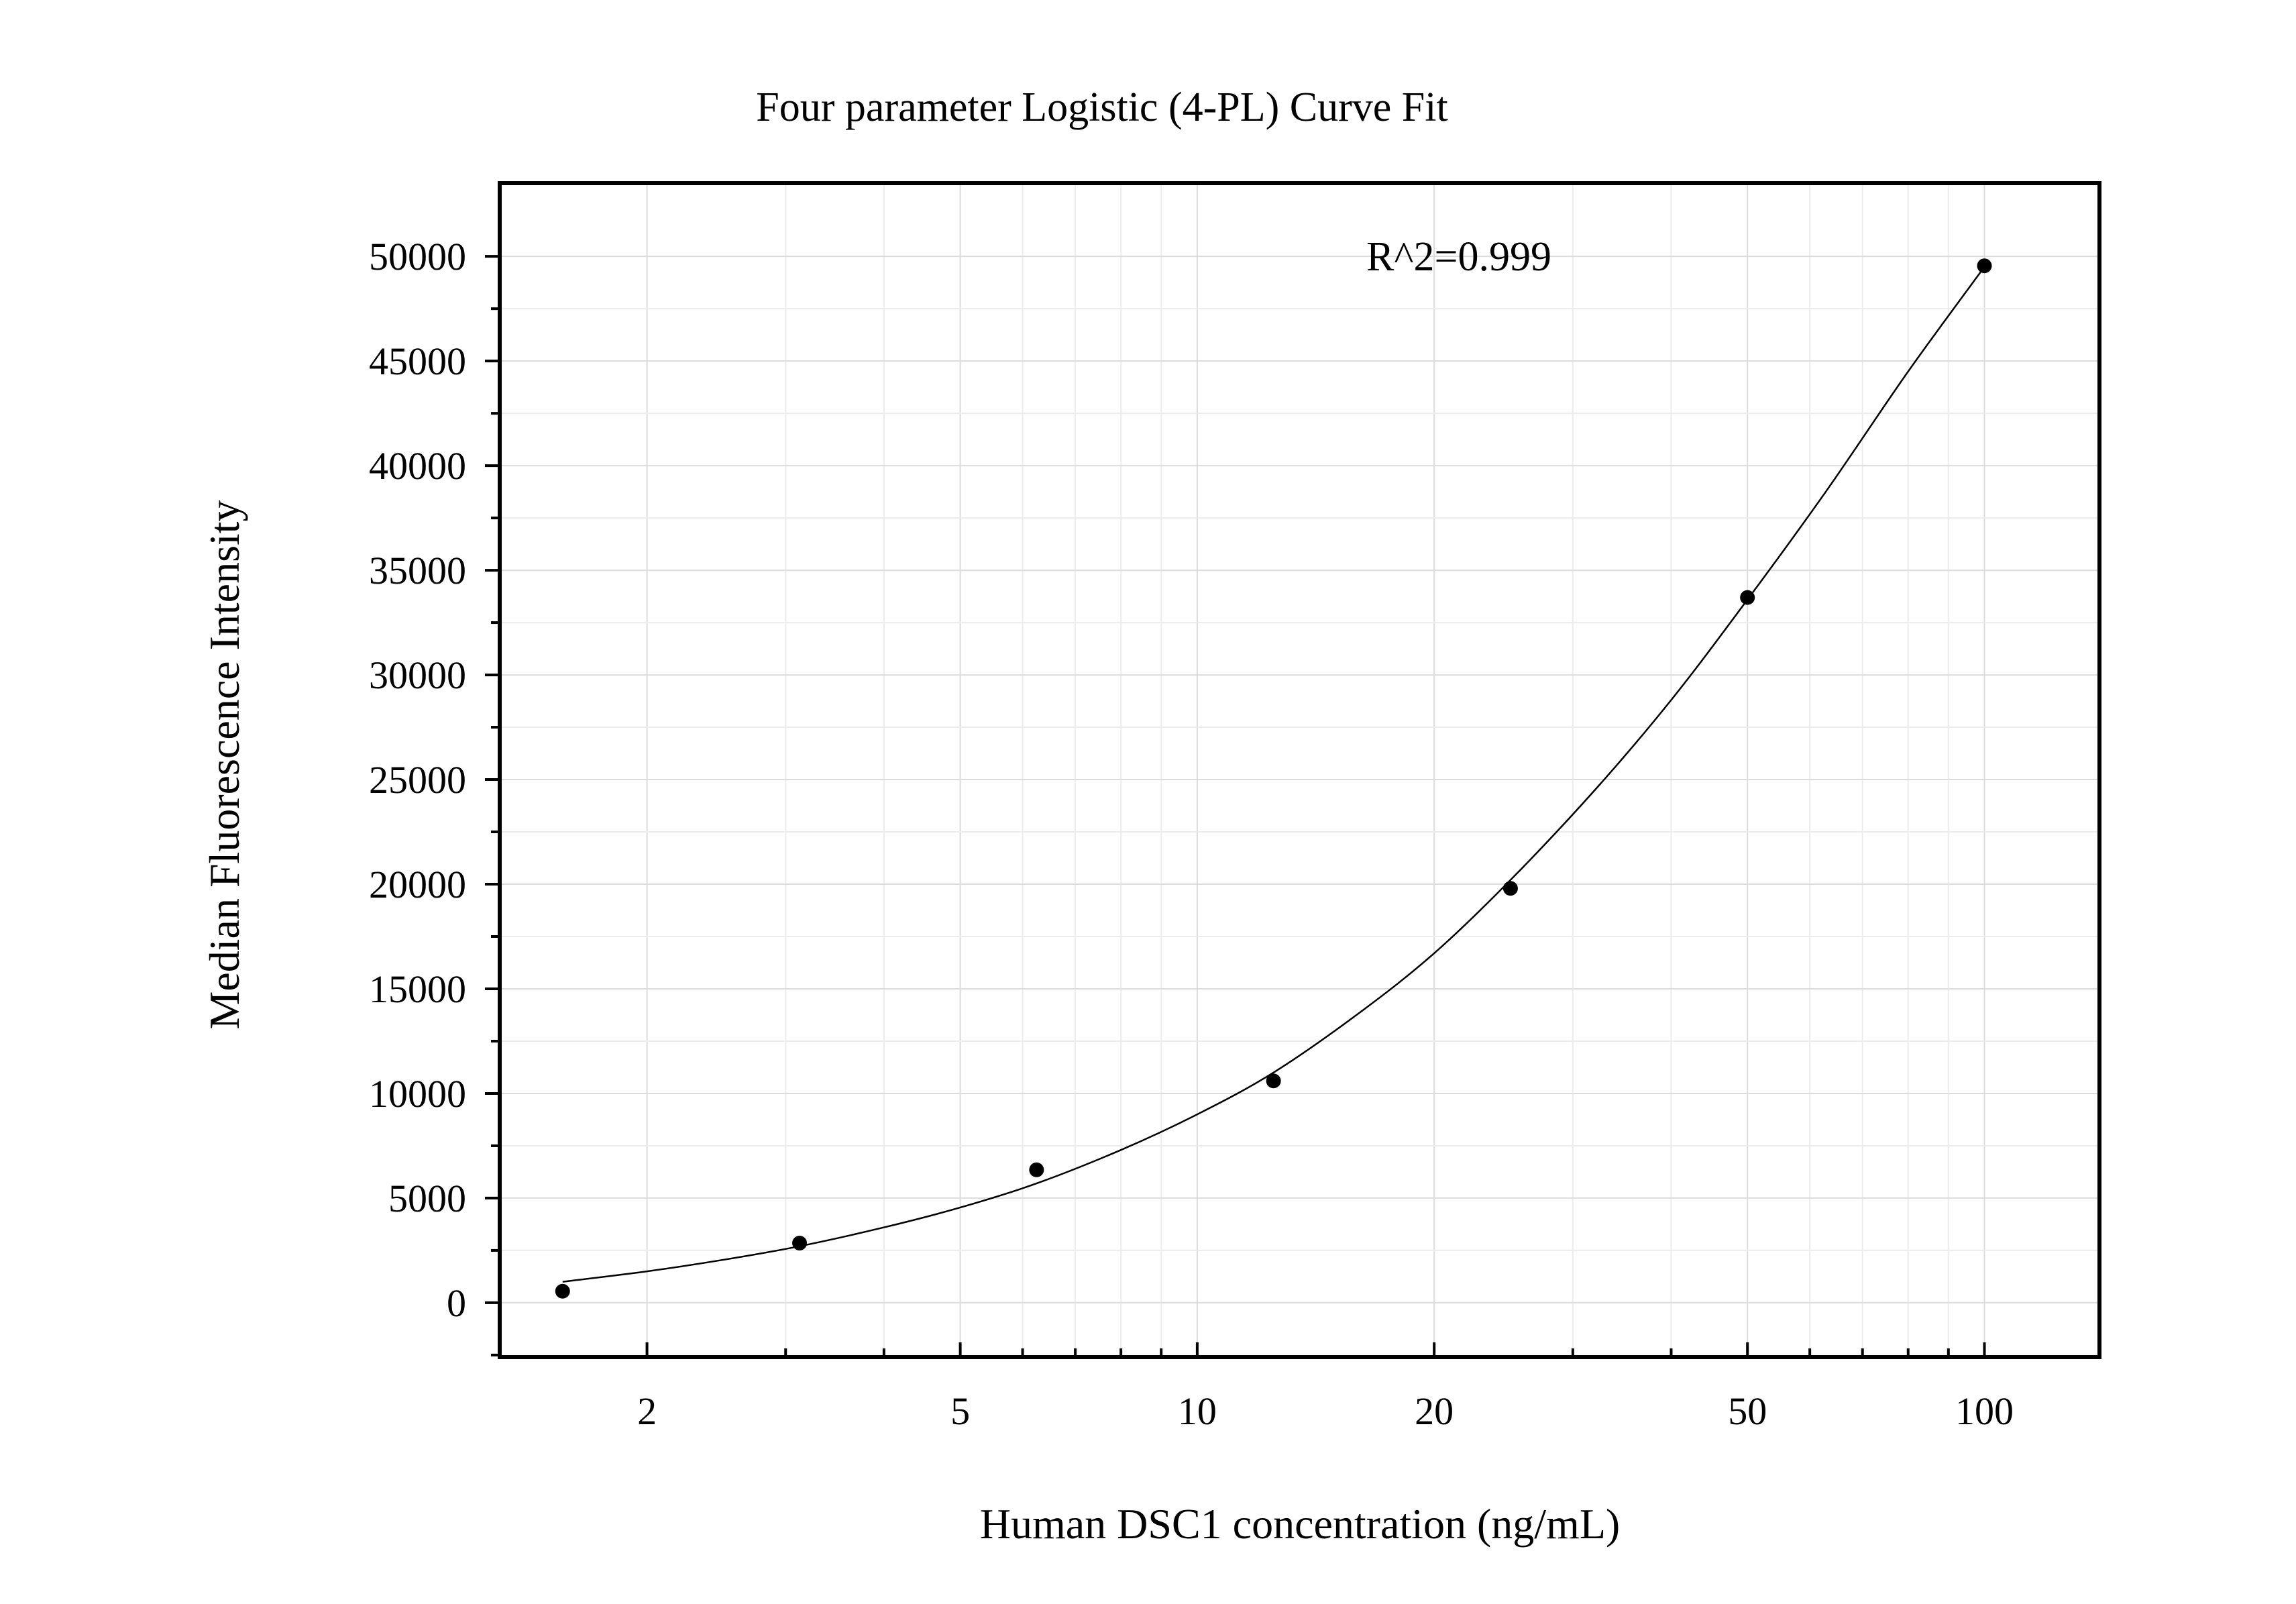 Image resolution: width=2296 pixels, height=1604 pixels. What do you see at coordinates (1985, 1411) in the screenshot?
I see `x-tick-label: 100` at bounding box center [1985, 1411].